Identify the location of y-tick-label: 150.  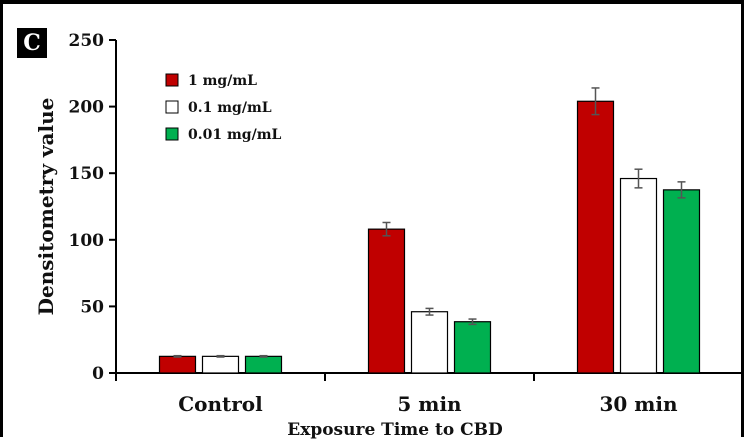
(87, 174).